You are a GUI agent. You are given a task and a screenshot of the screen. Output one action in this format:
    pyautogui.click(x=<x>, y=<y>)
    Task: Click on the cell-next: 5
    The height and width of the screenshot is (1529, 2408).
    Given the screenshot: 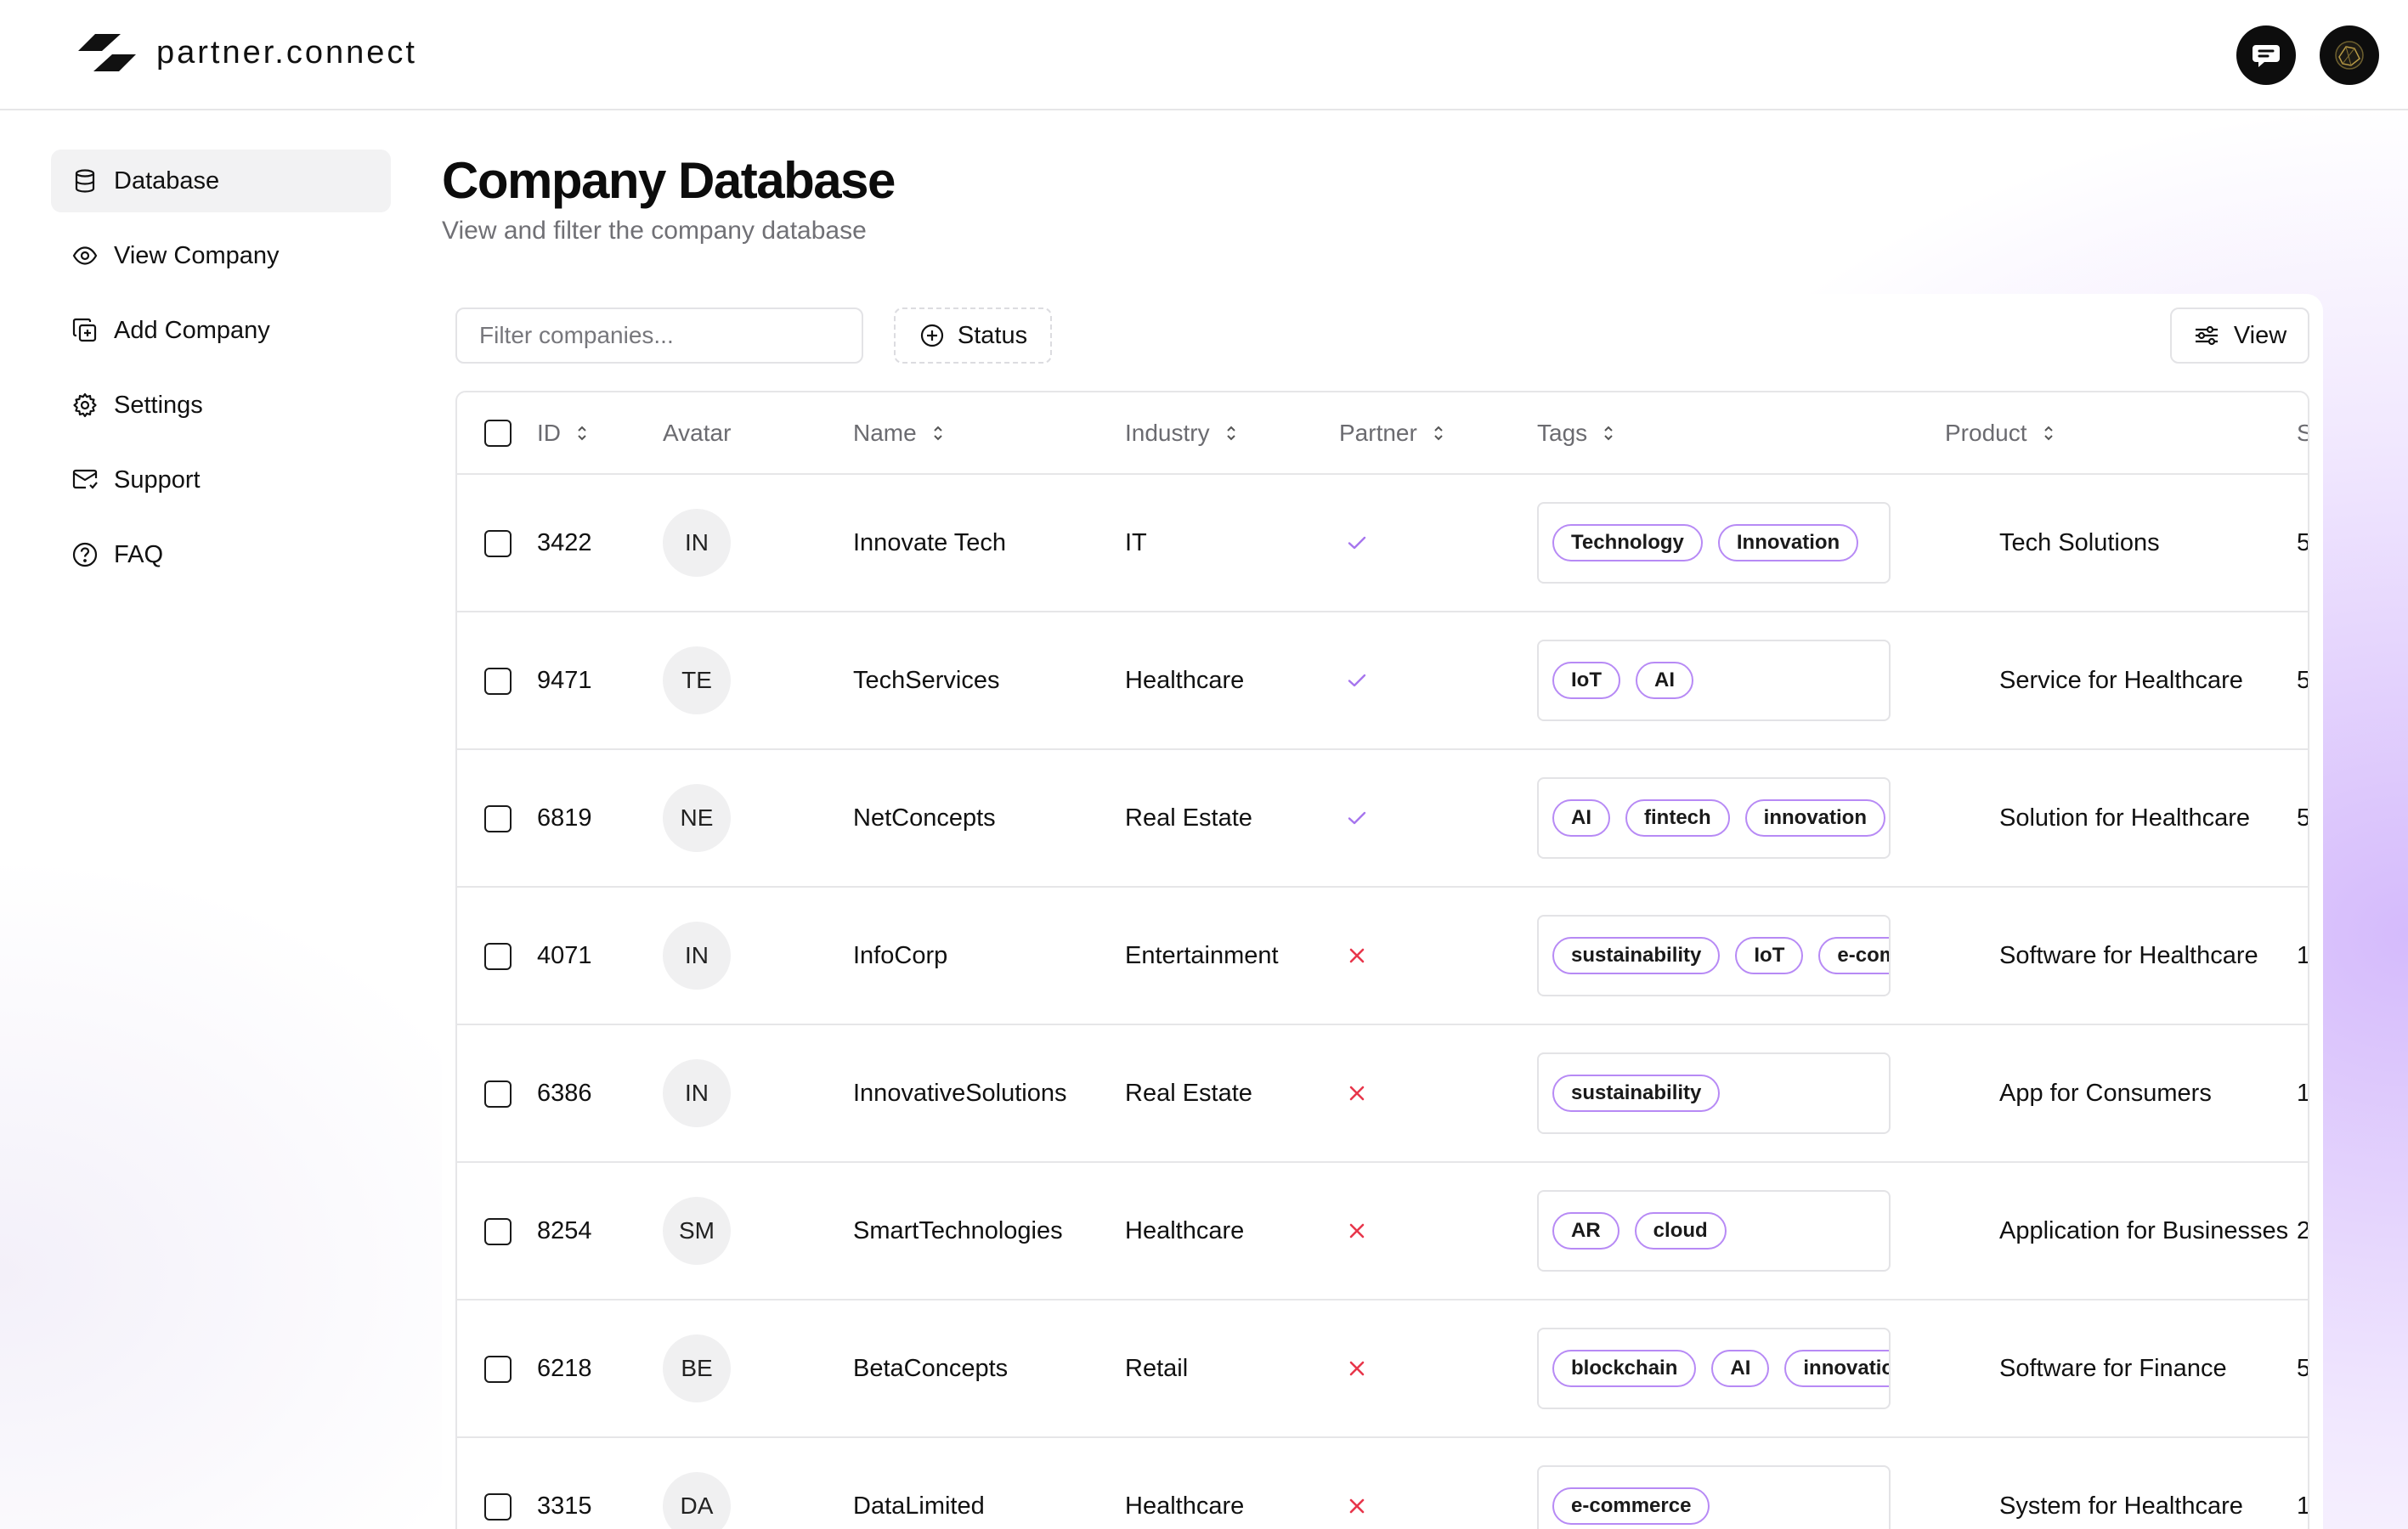 What is the action you would take?
    pyautogui.click(x=2303, y=542)
    